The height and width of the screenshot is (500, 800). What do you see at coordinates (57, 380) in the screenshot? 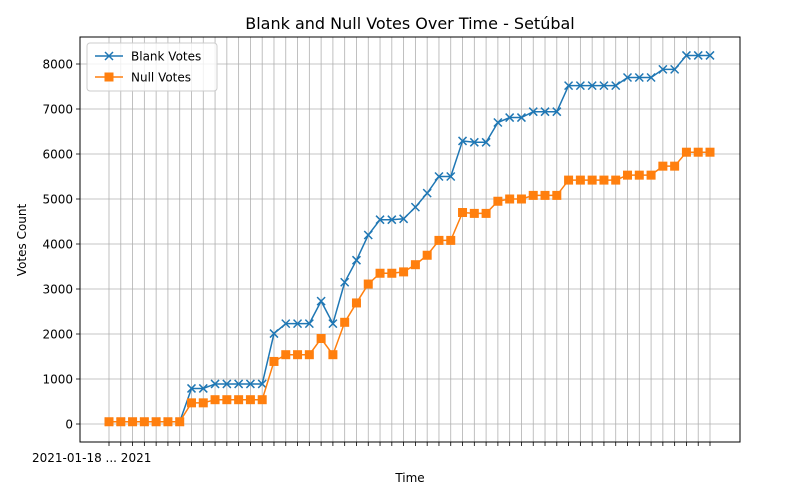
I see `y-tick-label: 1000` at bounding box center [57, 380].